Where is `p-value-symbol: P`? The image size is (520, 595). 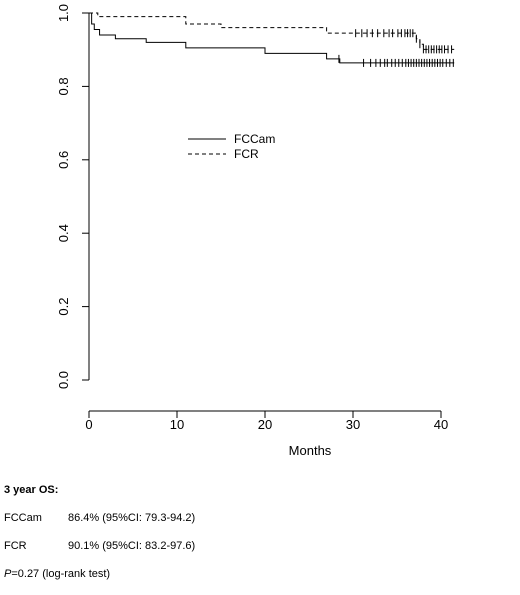
p-value-symbol: P is located at coordinates (8, 574).